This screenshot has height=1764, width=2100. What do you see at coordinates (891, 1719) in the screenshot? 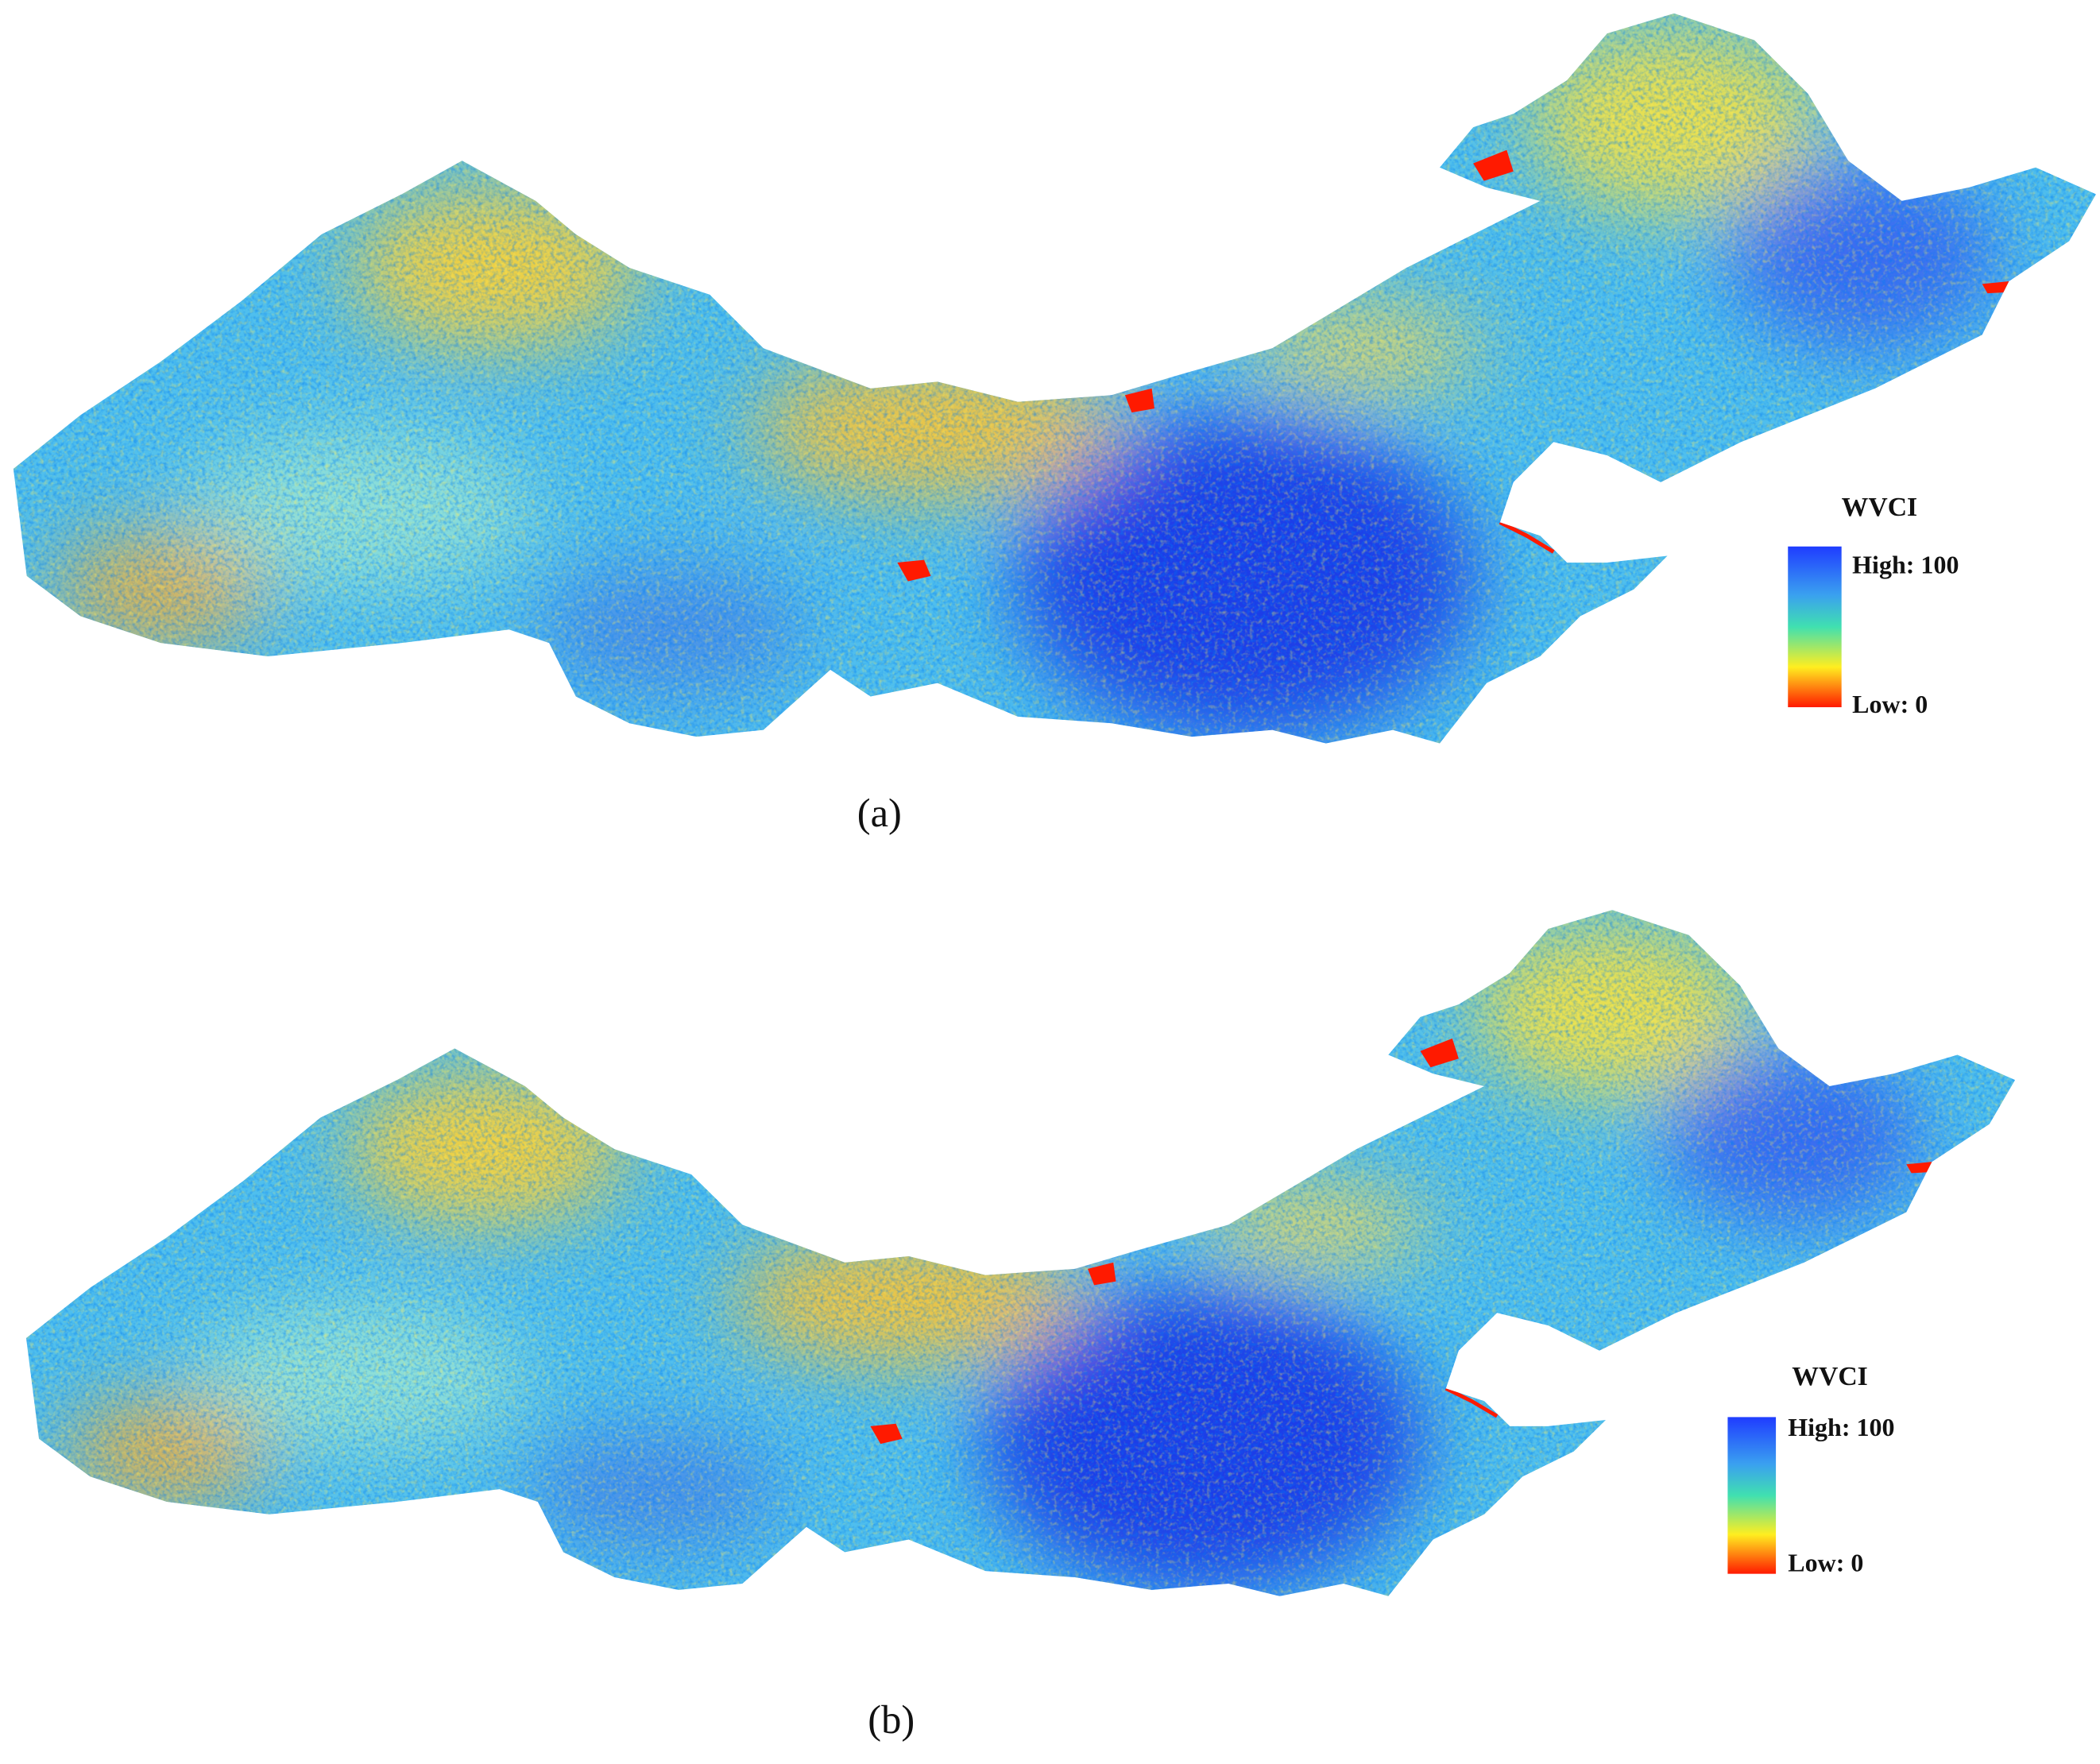
I see `caption: (b)` at bounding box center [891, 1719].